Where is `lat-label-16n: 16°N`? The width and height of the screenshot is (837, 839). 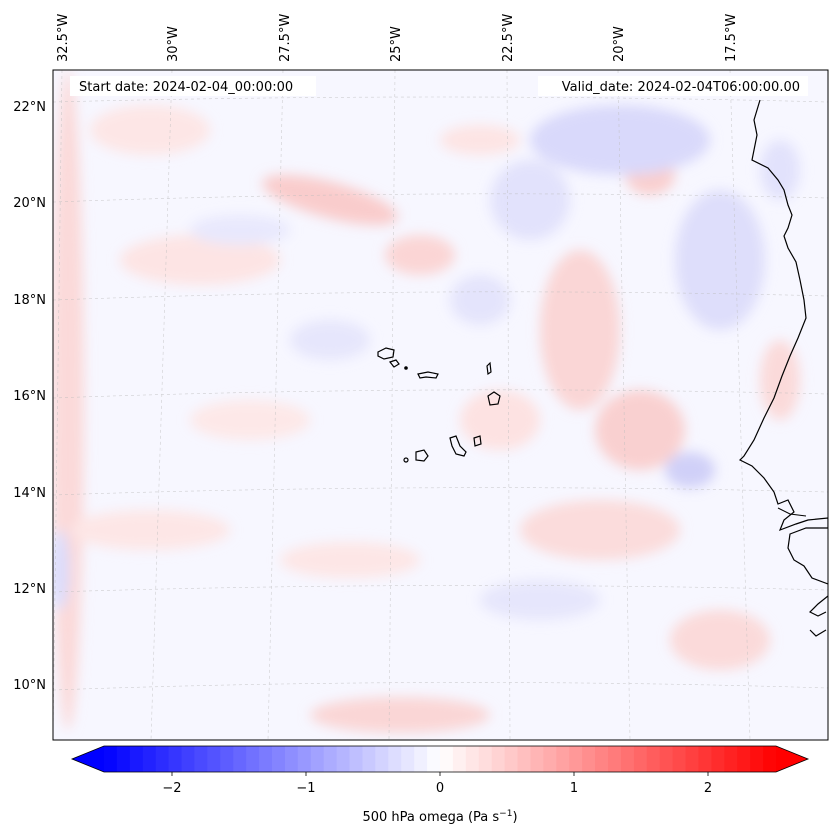
lat-label-16n: 16°N is located at coordinates (29, 396).